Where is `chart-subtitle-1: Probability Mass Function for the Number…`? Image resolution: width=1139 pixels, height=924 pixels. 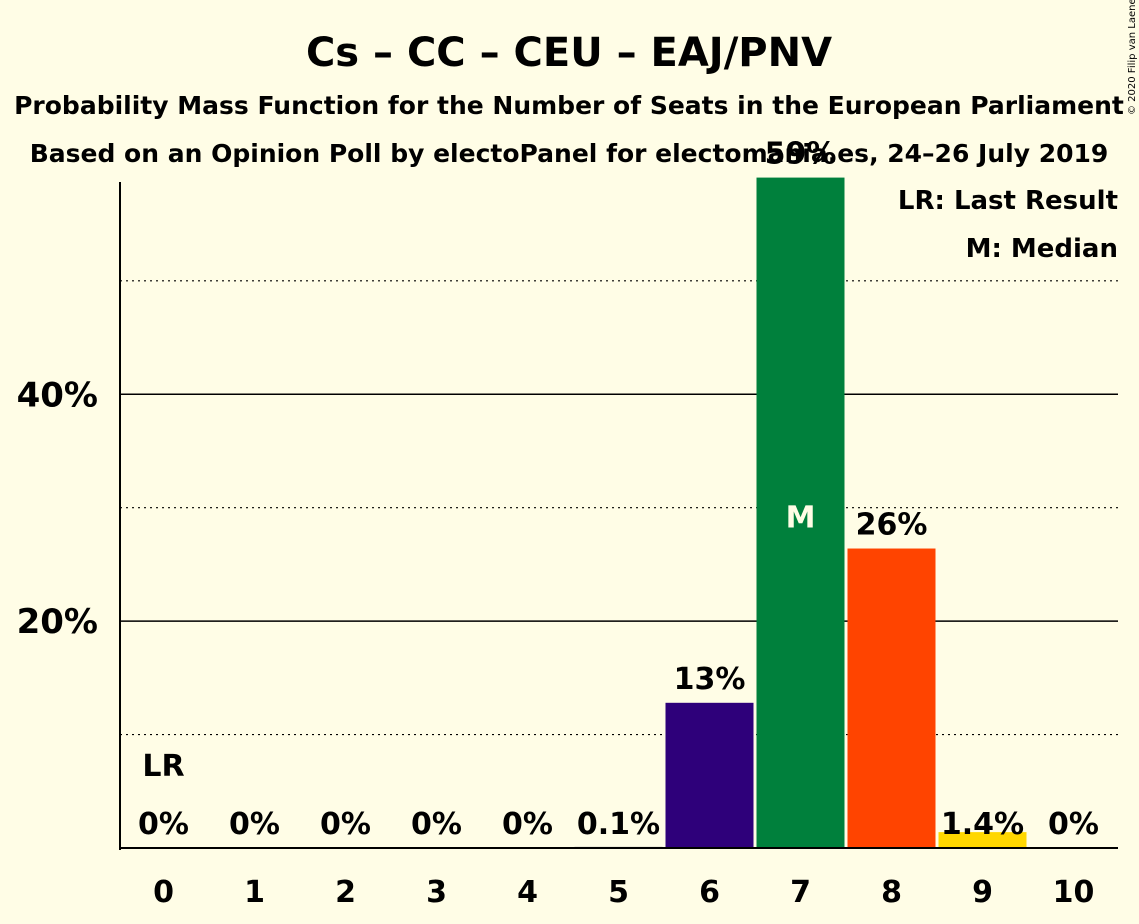 chart-subtitle-1: Probability Mass Function for the Number… is located at coordinates (569, 105).